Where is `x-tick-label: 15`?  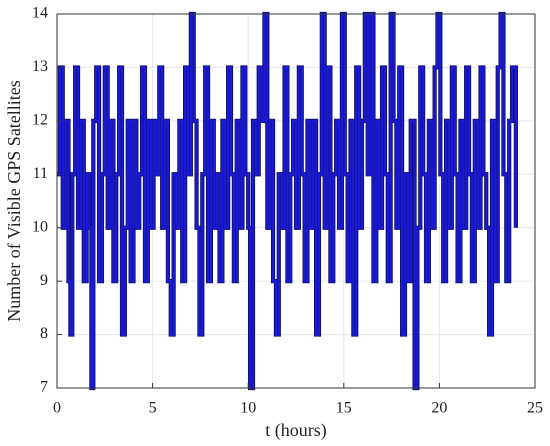 x-tick-label: 15 is located at coordinates (344, 408).